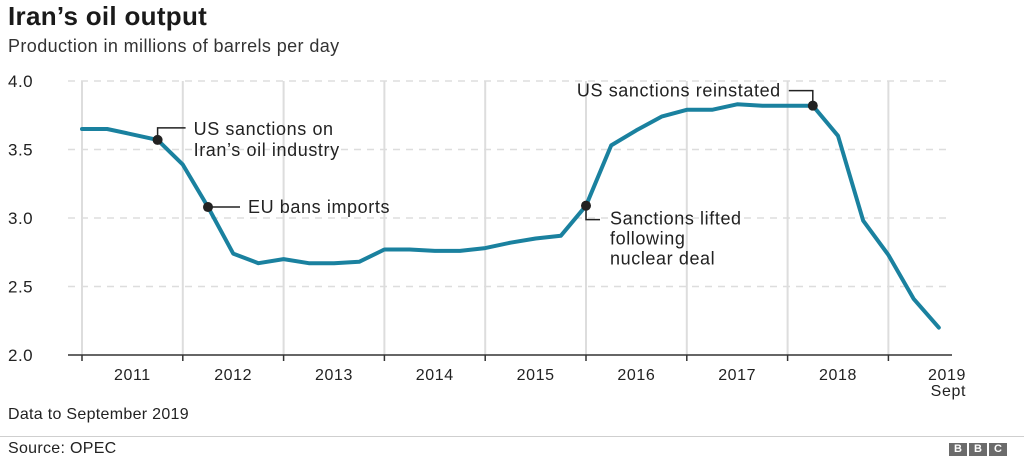  What do you see at coordinates (267, 150) in the screenshot?
I see `annotation-label: Iran’s oil industry` at bounding box center [267, 150].